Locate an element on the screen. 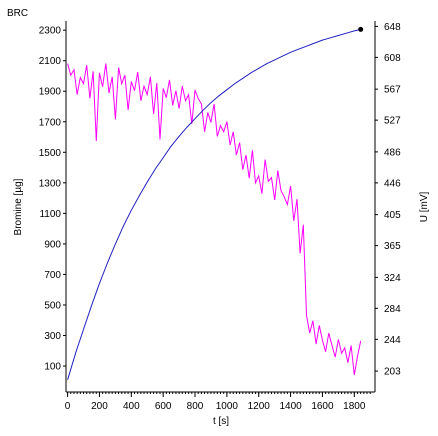  y-right-tick-label: 365 is located at coordinates (392, 246).